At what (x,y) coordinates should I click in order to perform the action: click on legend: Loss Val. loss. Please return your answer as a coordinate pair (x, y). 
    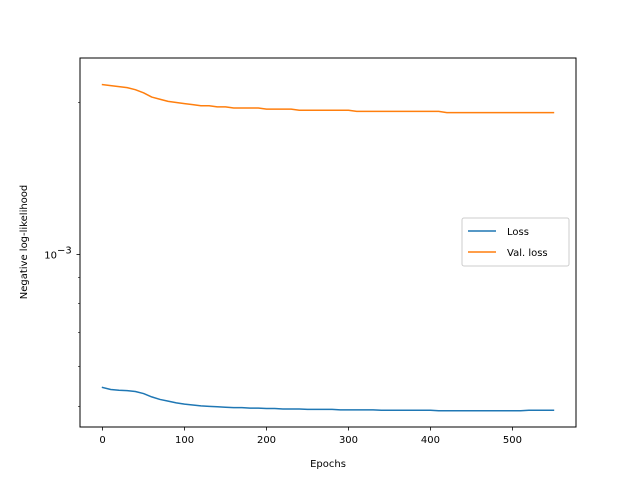
    Looking at the image, I should click on (515, 242).